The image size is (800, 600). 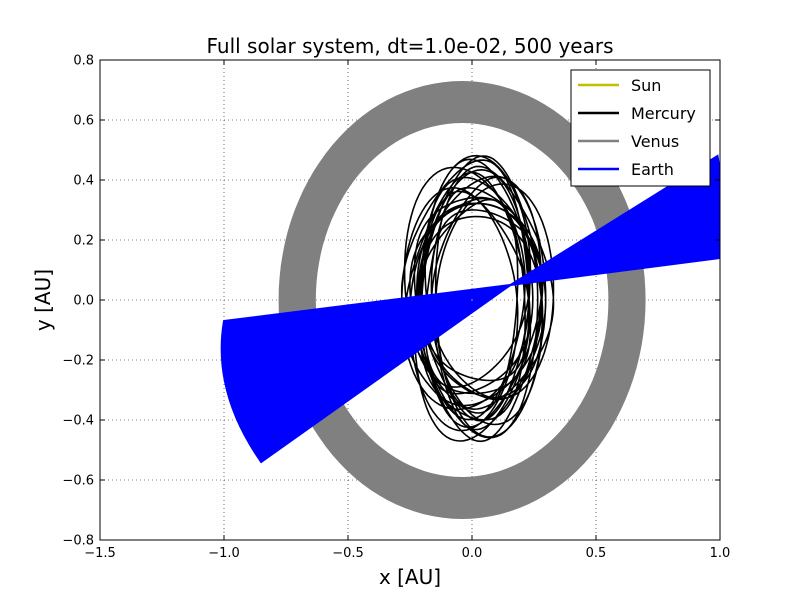 I want to click on legend-label: Sun, so click(x=646, y=85).